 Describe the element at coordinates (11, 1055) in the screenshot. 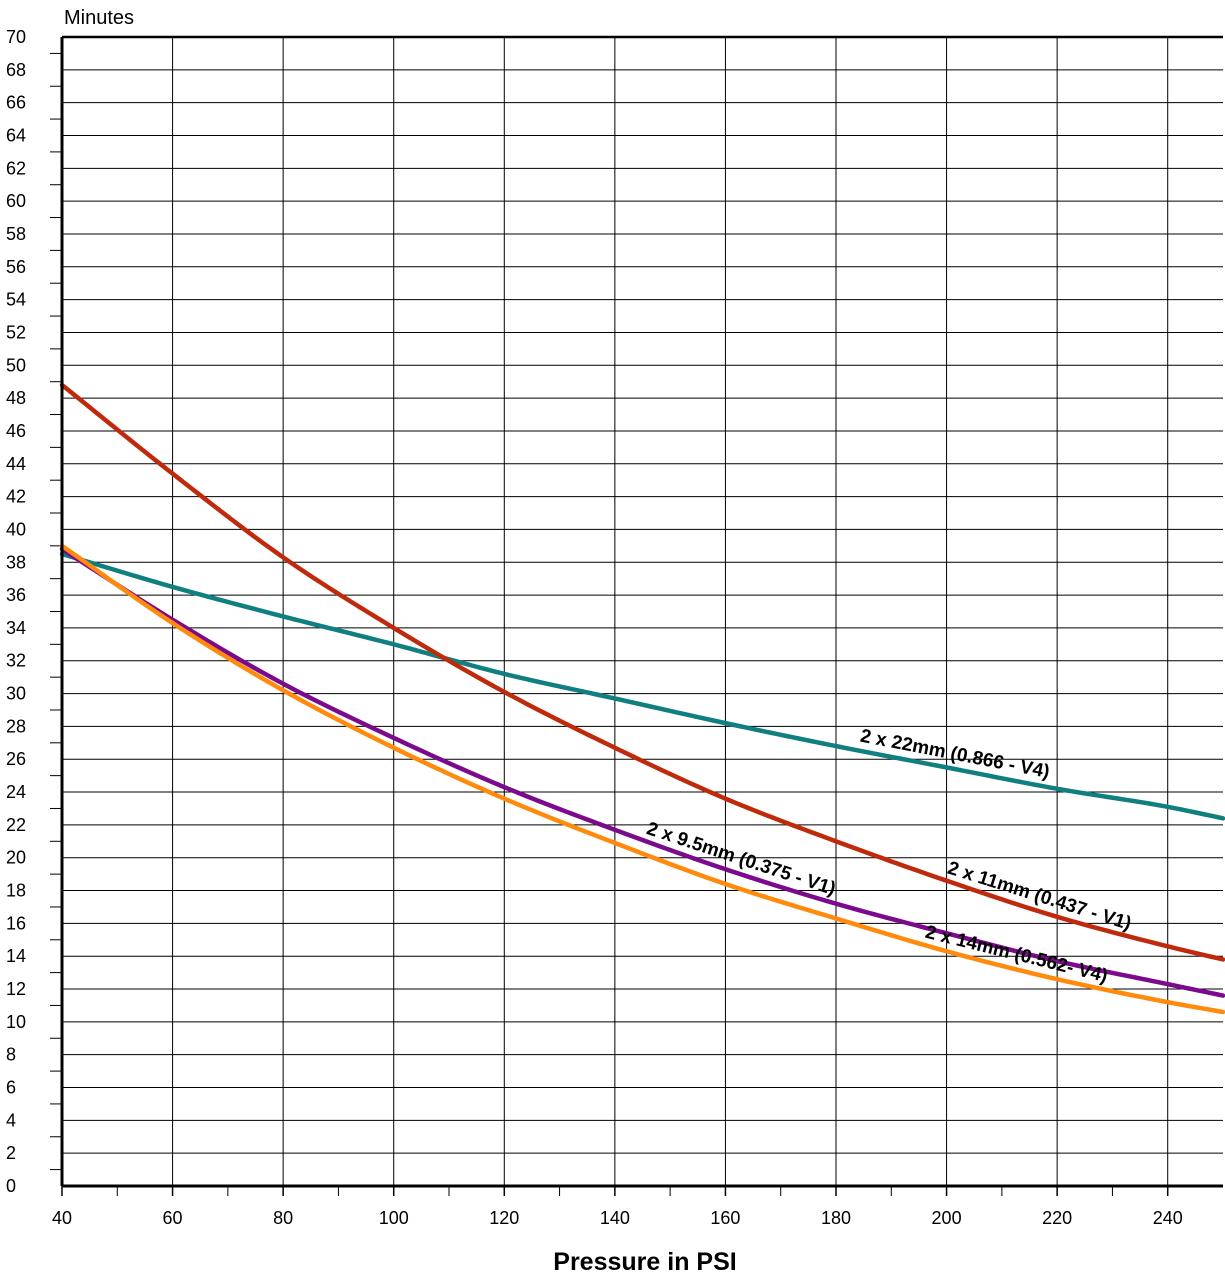

I see `y-tick-label: 8` at that location.